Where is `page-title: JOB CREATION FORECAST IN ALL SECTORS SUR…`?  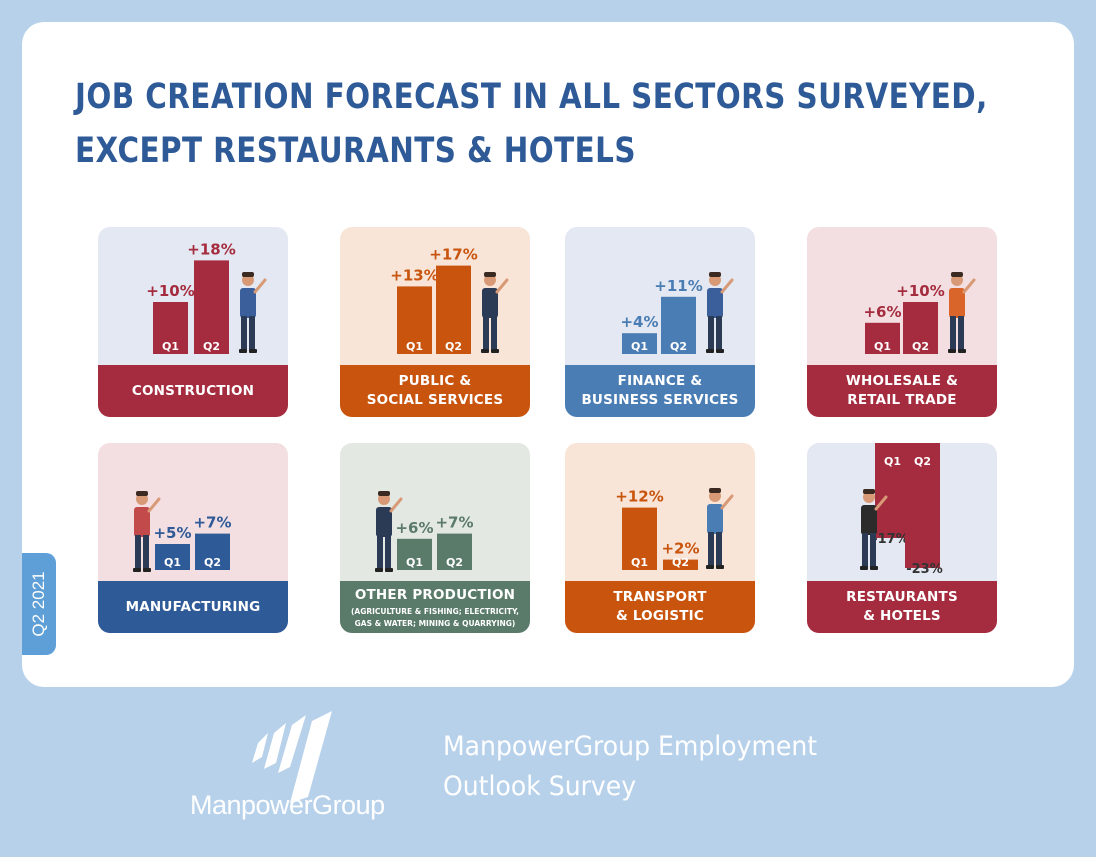
page-title: JOB CREATION FORECAST IN ALL SECTORS SUR… is located at coordinates (531, 124).